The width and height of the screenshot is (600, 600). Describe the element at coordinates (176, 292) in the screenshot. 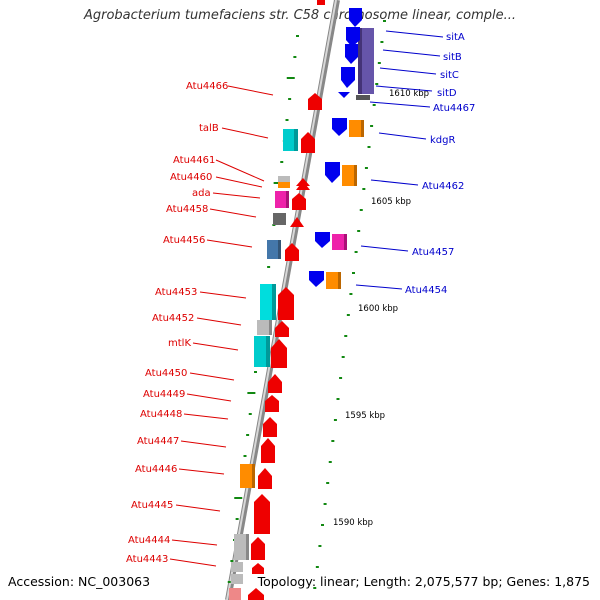

I see `gene-label: Atu4453` at that location.